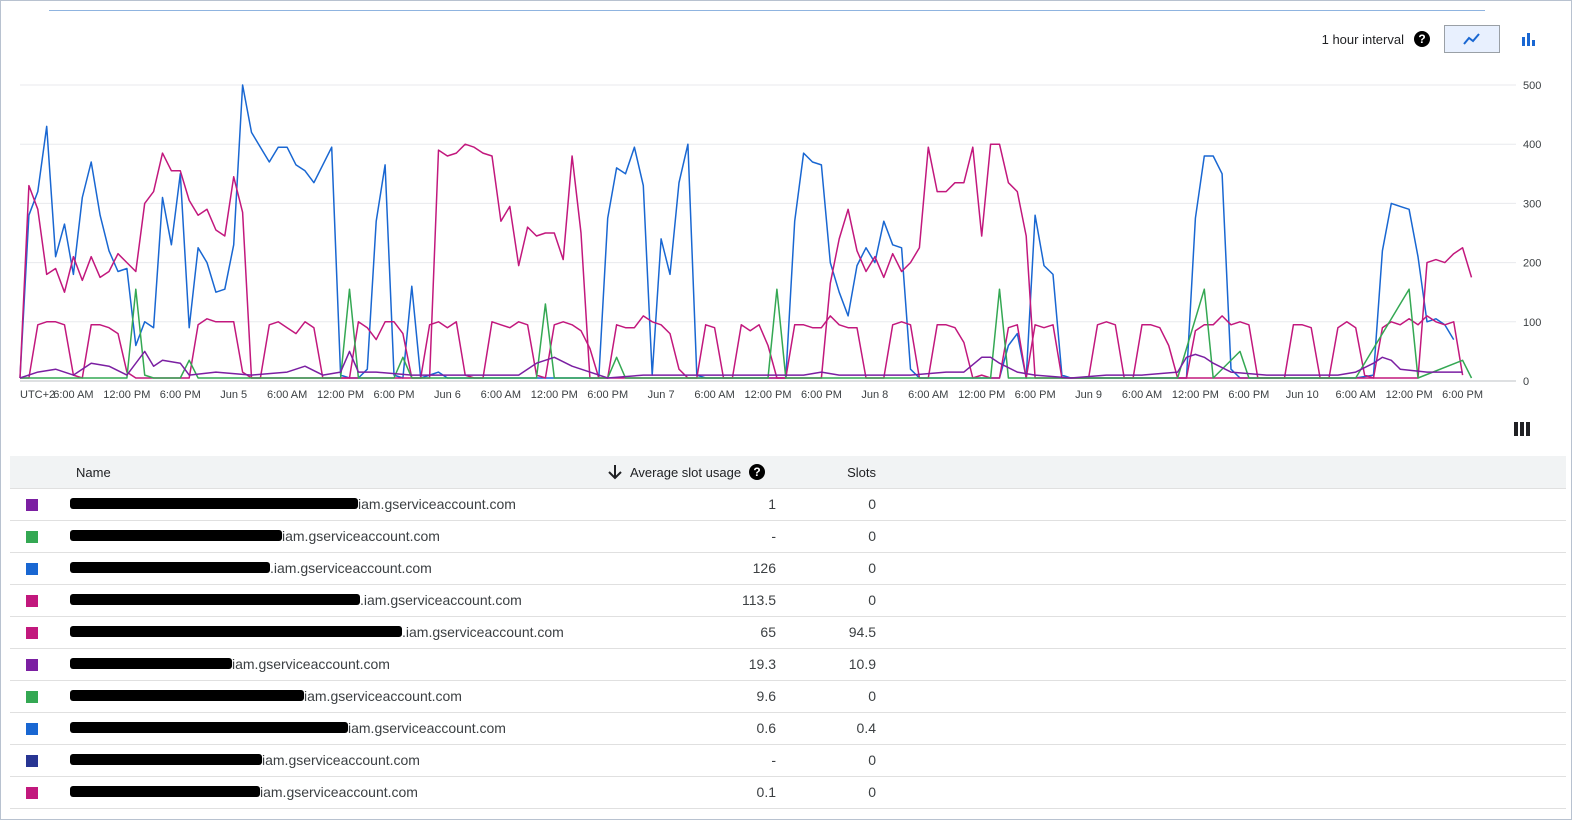 The height and width of the screenshot is (820, 1572). Describe the element at coordinates (759, 600) in the screenshot. I see `average-slot-usage-cell: 113.5` at that location.